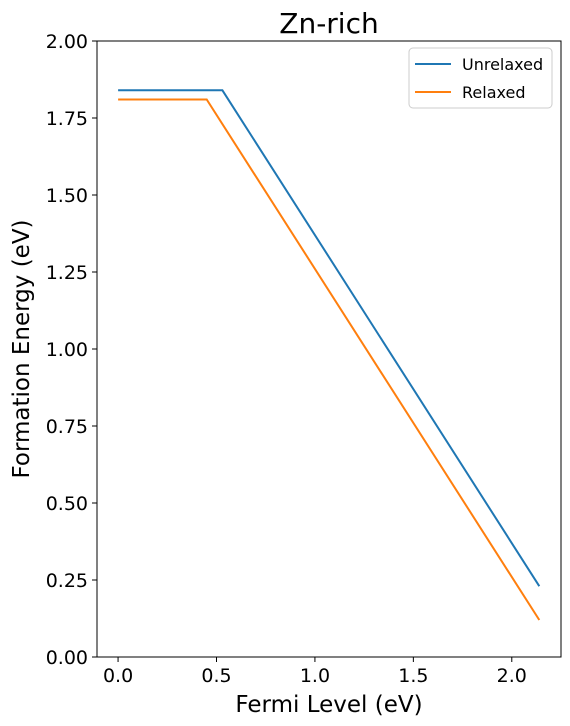 The height and width of the screenshot is (726, 570). I want to click on x-tick-label: 1.5, so click(413, 676).